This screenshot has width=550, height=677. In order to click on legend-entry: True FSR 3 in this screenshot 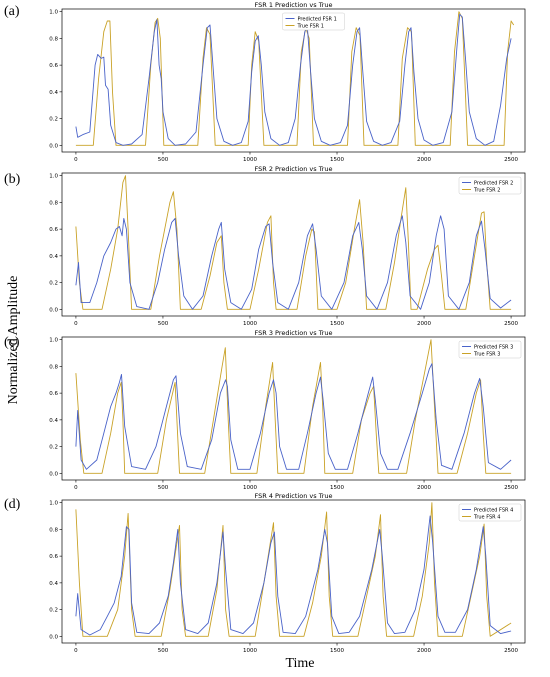, I will do `click(486, 354)`.